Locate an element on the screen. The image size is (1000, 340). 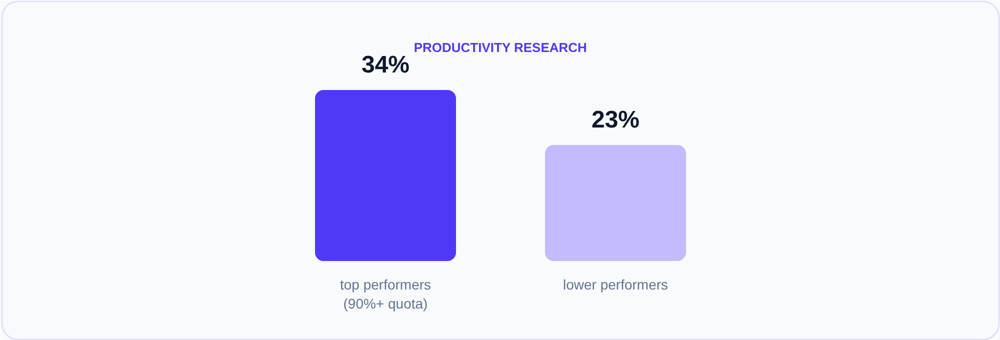
data-label: 23% is located at coordinates (615, 120).